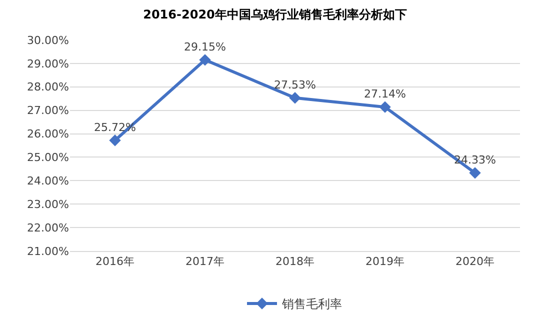 This screenshot has height=330, width=550. What do you see at coordinates (295, 261) in the screenshot?
I see `x-tick-label: 2018年` at bounding box center [295, 261].